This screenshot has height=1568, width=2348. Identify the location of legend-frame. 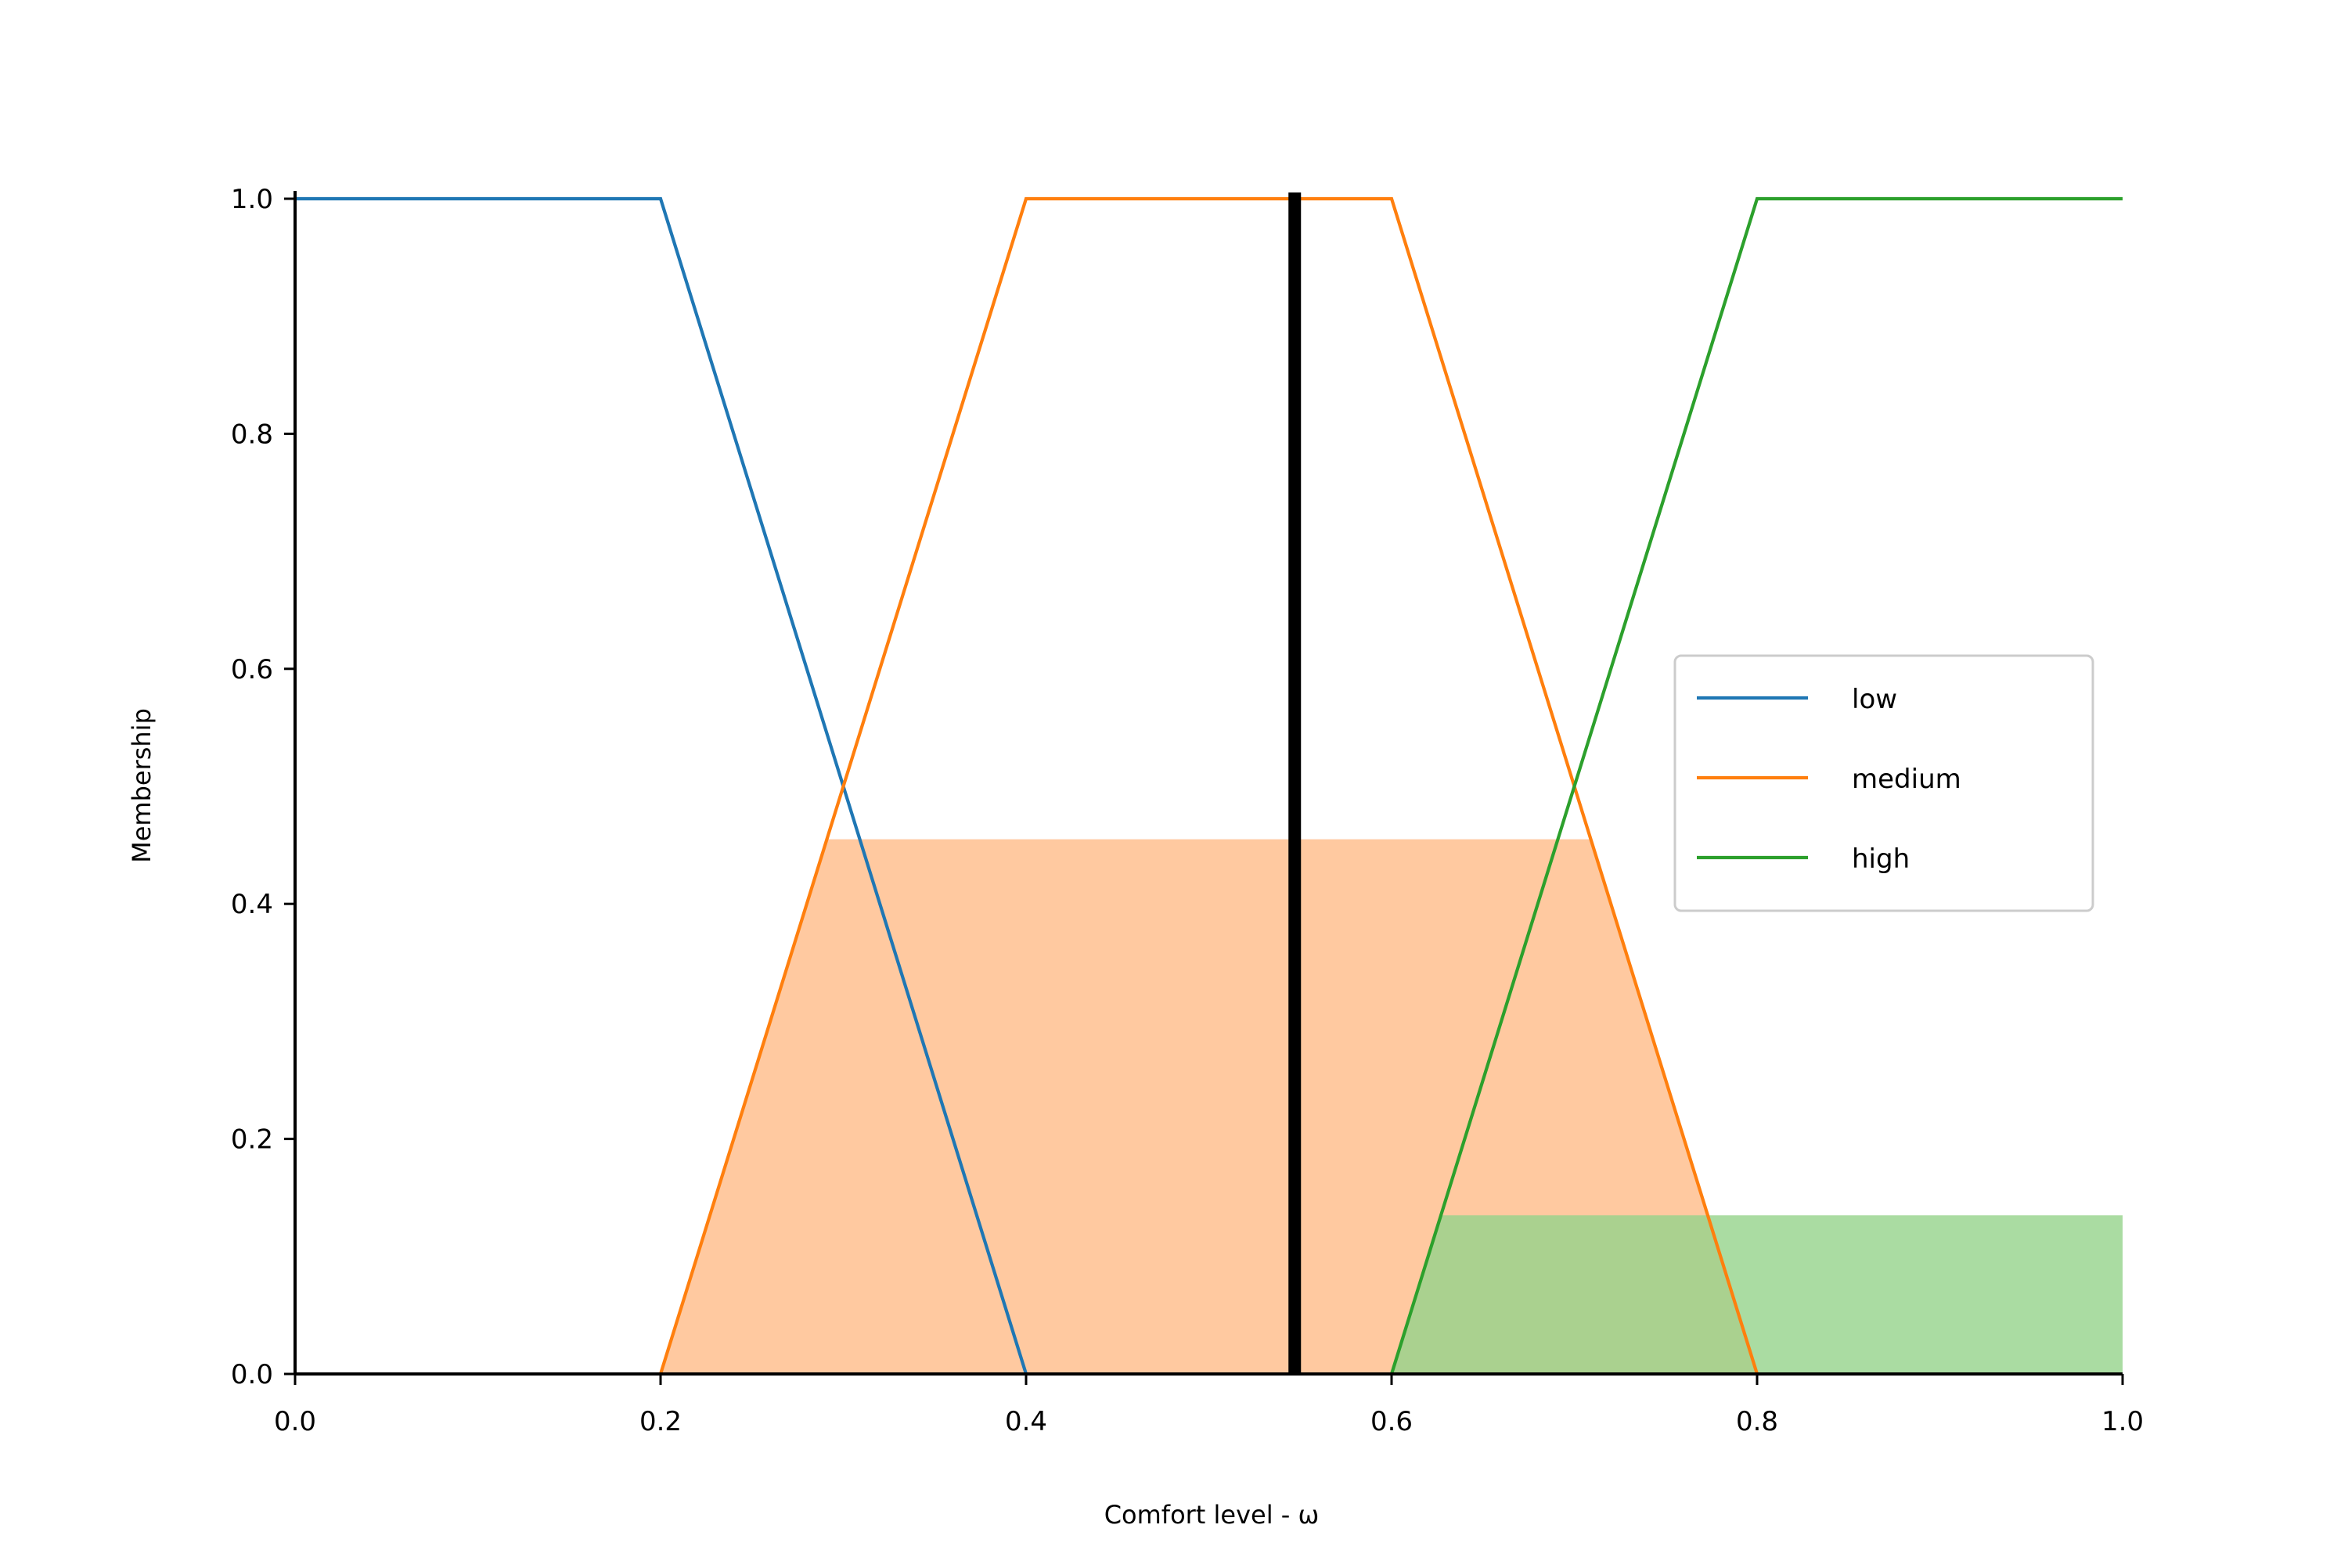
(1884, 783).